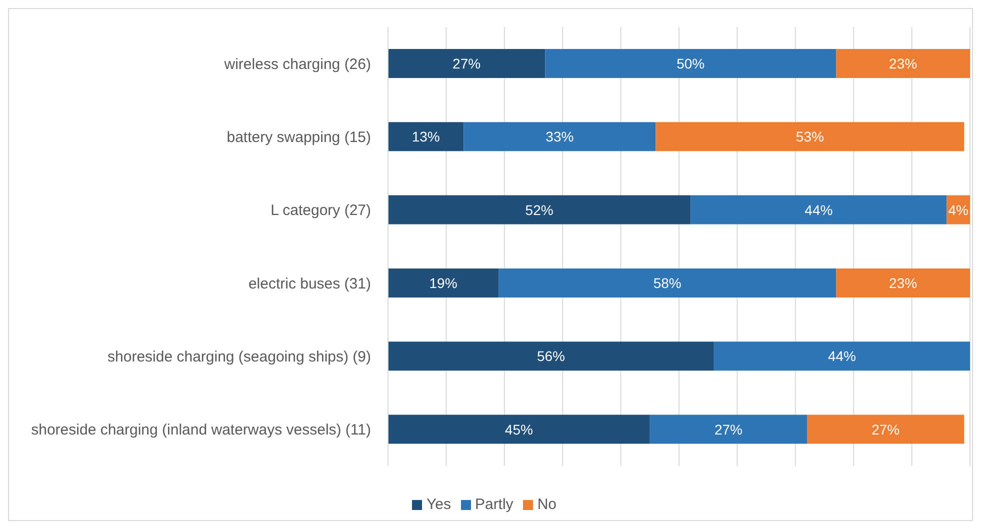 The width and height of the screenshot is (981, 529). I want to click on legend-label: No, so click(546, 504).